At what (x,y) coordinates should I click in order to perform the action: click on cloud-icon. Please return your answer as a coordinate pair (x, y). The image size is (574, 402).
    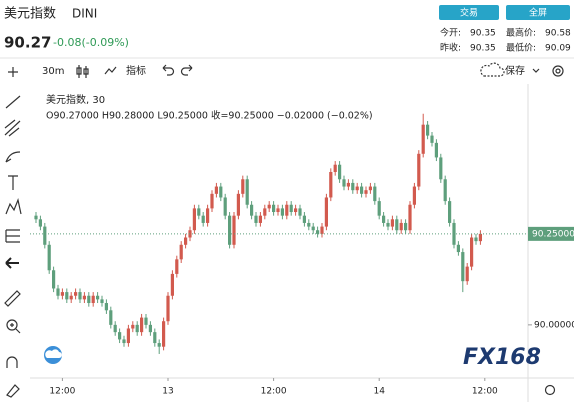
    Looking at the image, I should click on (492, 69).